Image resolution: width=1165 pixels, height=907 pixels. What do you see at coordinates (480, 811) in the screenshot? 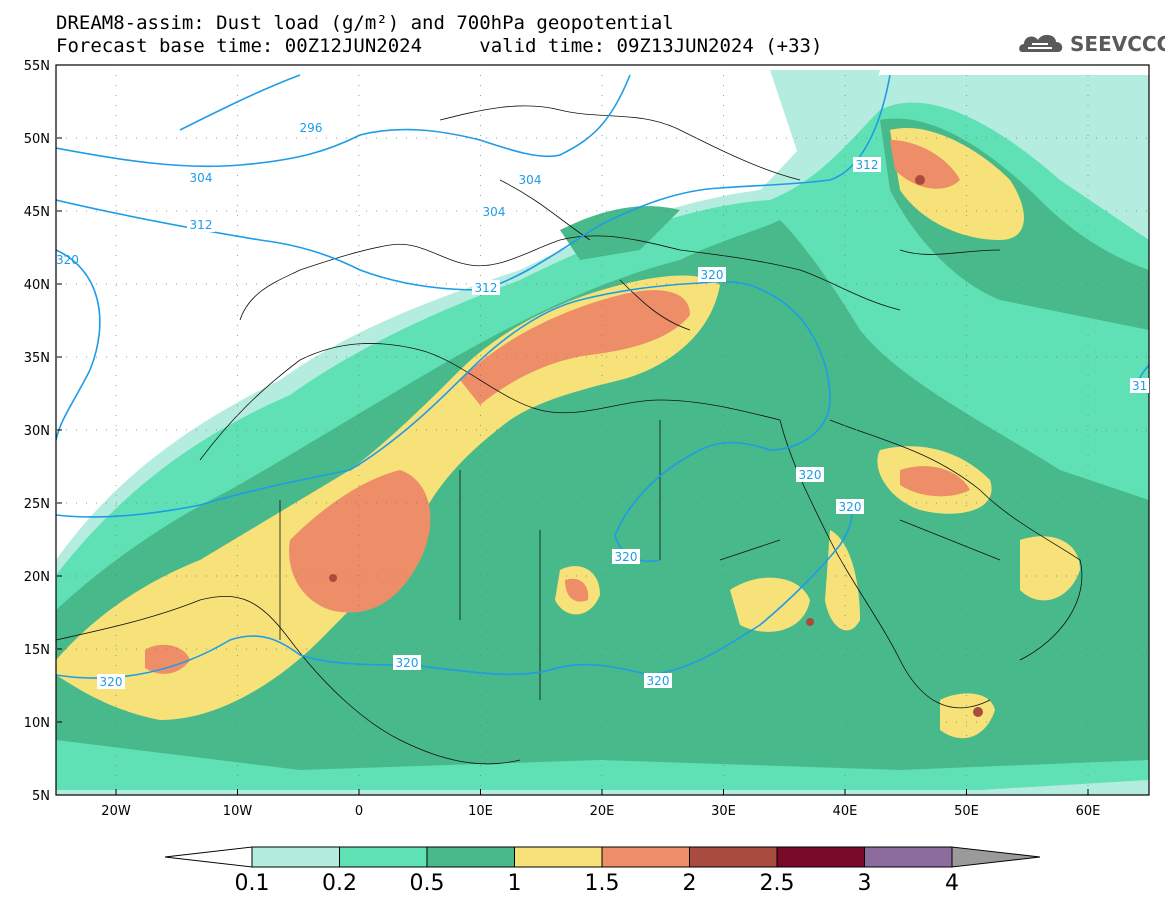
I see `longitude-label: 10E` at bounding box center [480, 811].